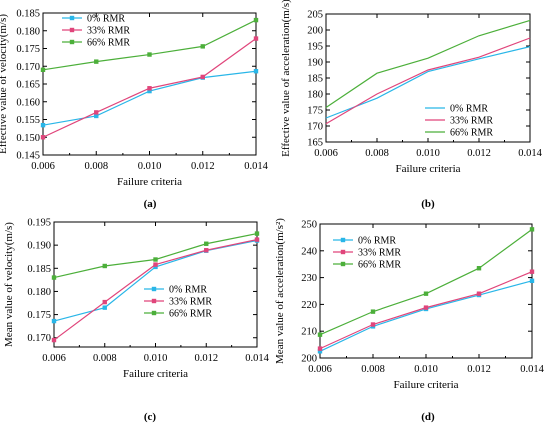  Describe the element at coordinates (9, 284) in the screenshot. I see `y-axis-label: Mean value of velocity(m/s)` at that location.